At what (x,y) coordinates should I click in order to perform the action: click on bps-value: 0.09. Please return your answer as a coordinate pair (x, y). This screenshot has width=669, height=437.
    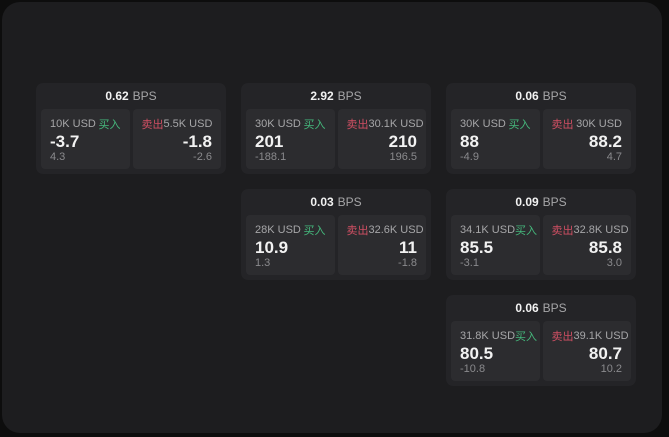
    Looking at the image, I should click on (527, 202).